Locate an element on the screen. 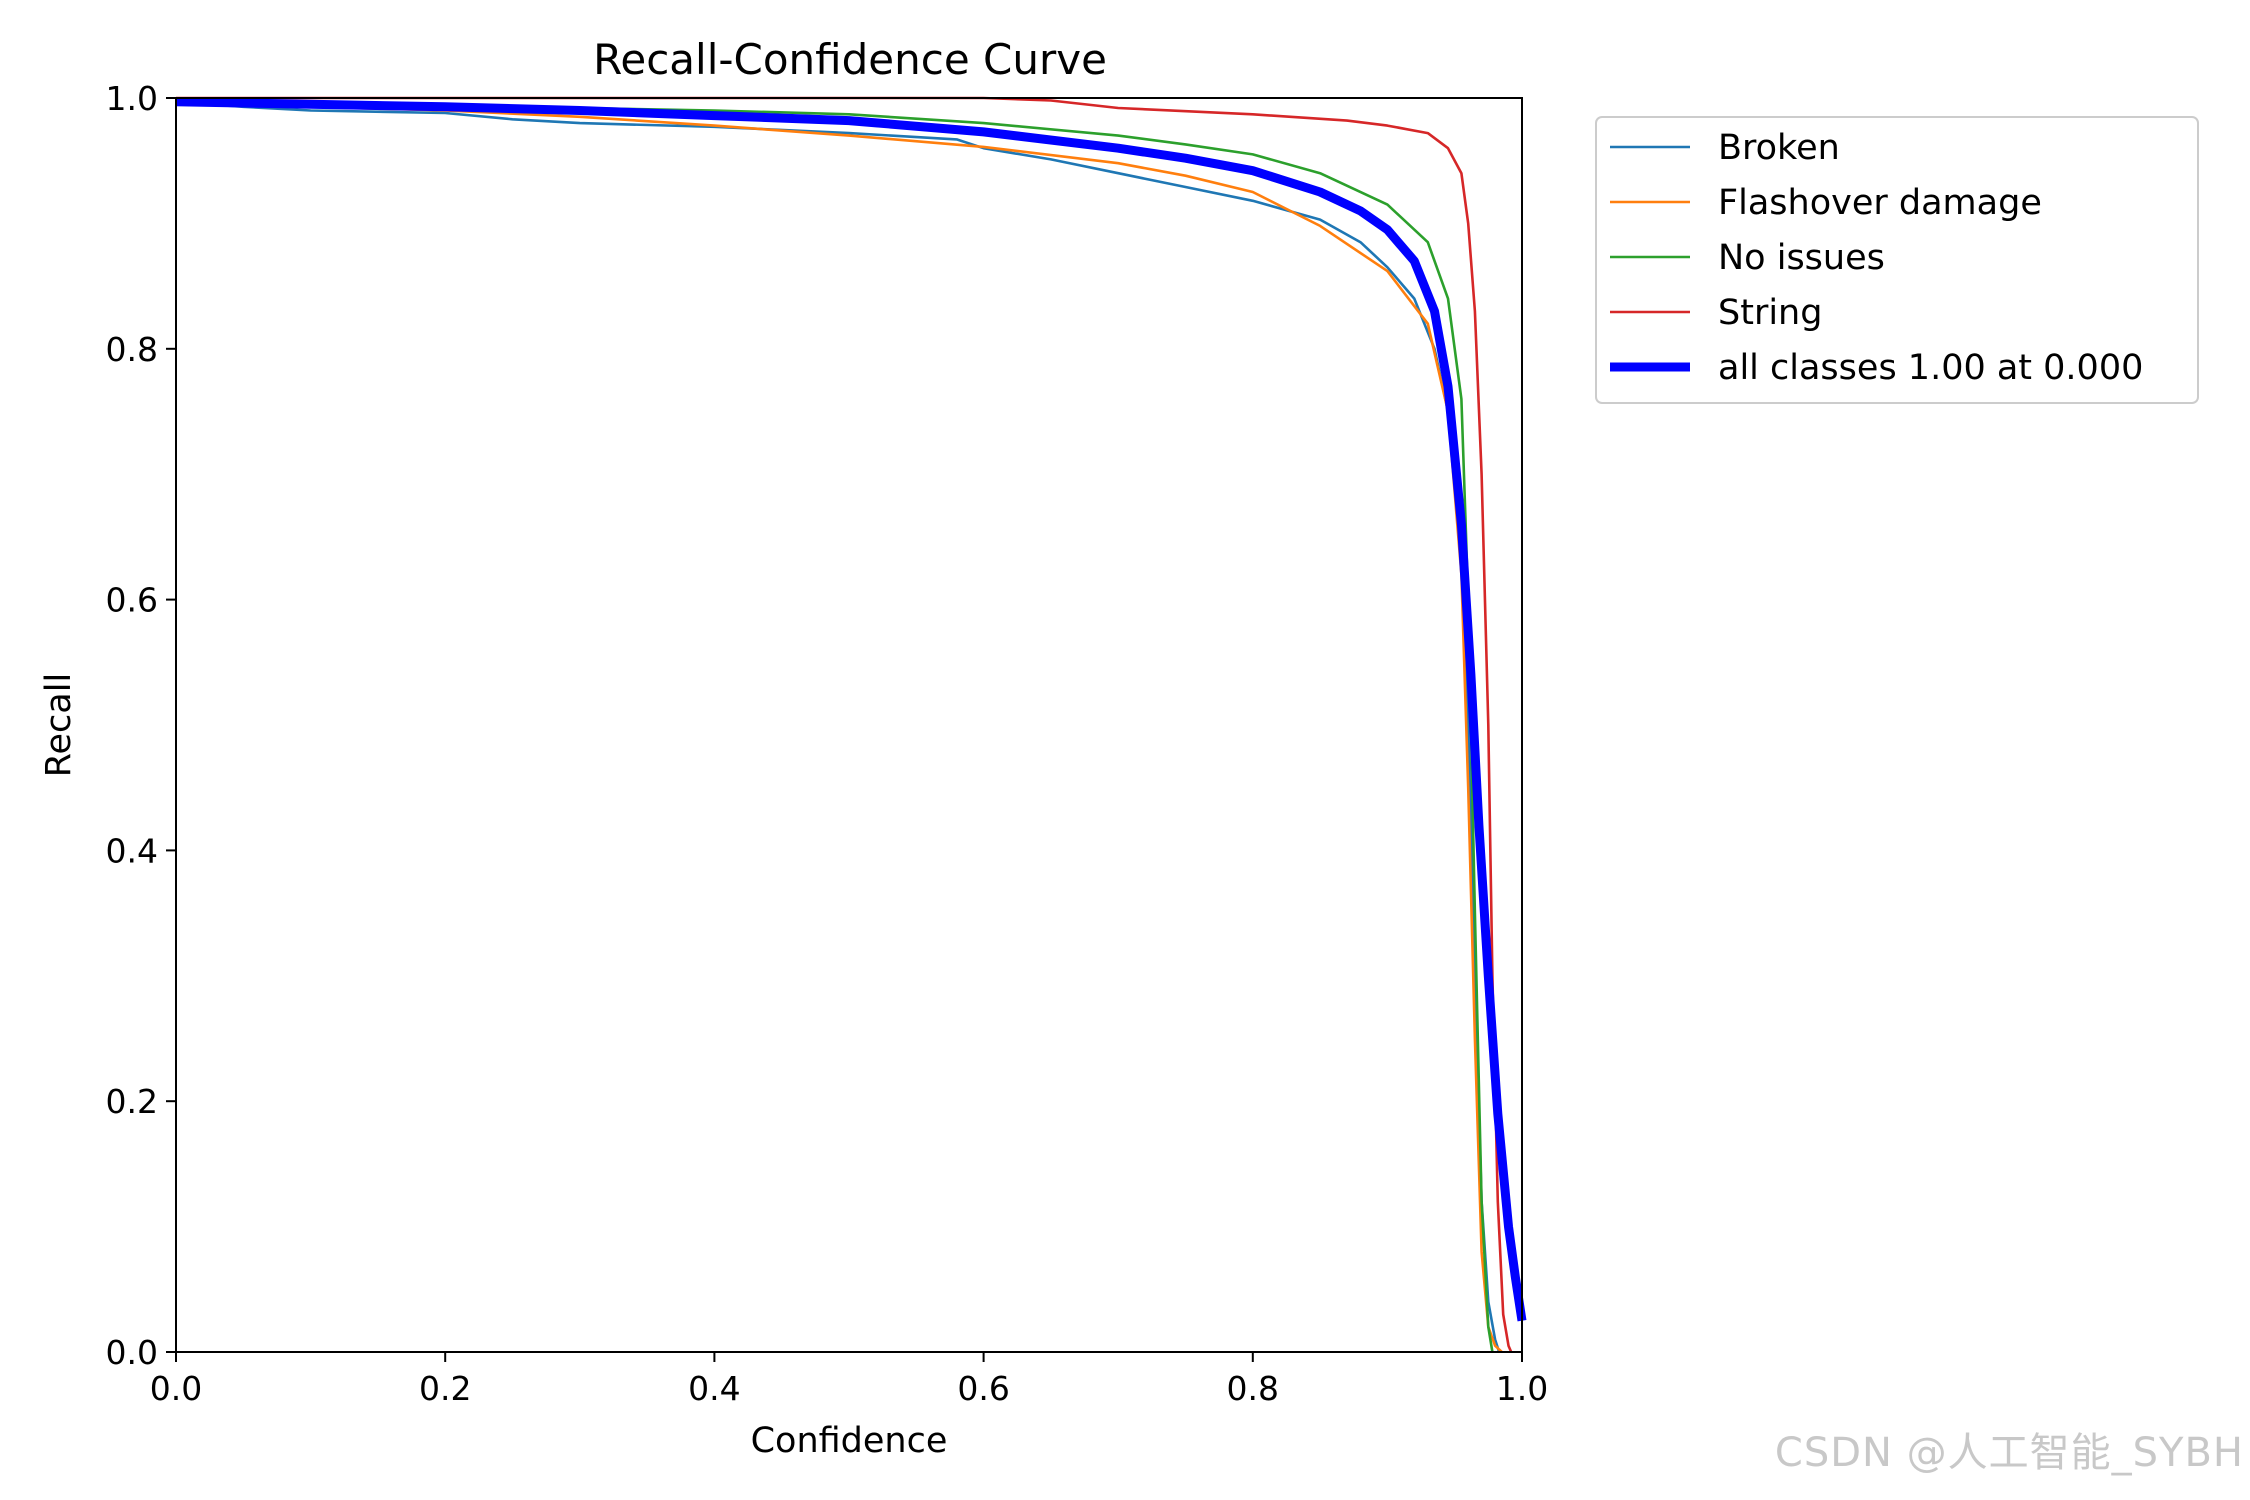 The height and width of the screenshot is (1500, 2250). x-tick-label: 0.6 is located at coordinates (983, 1388).